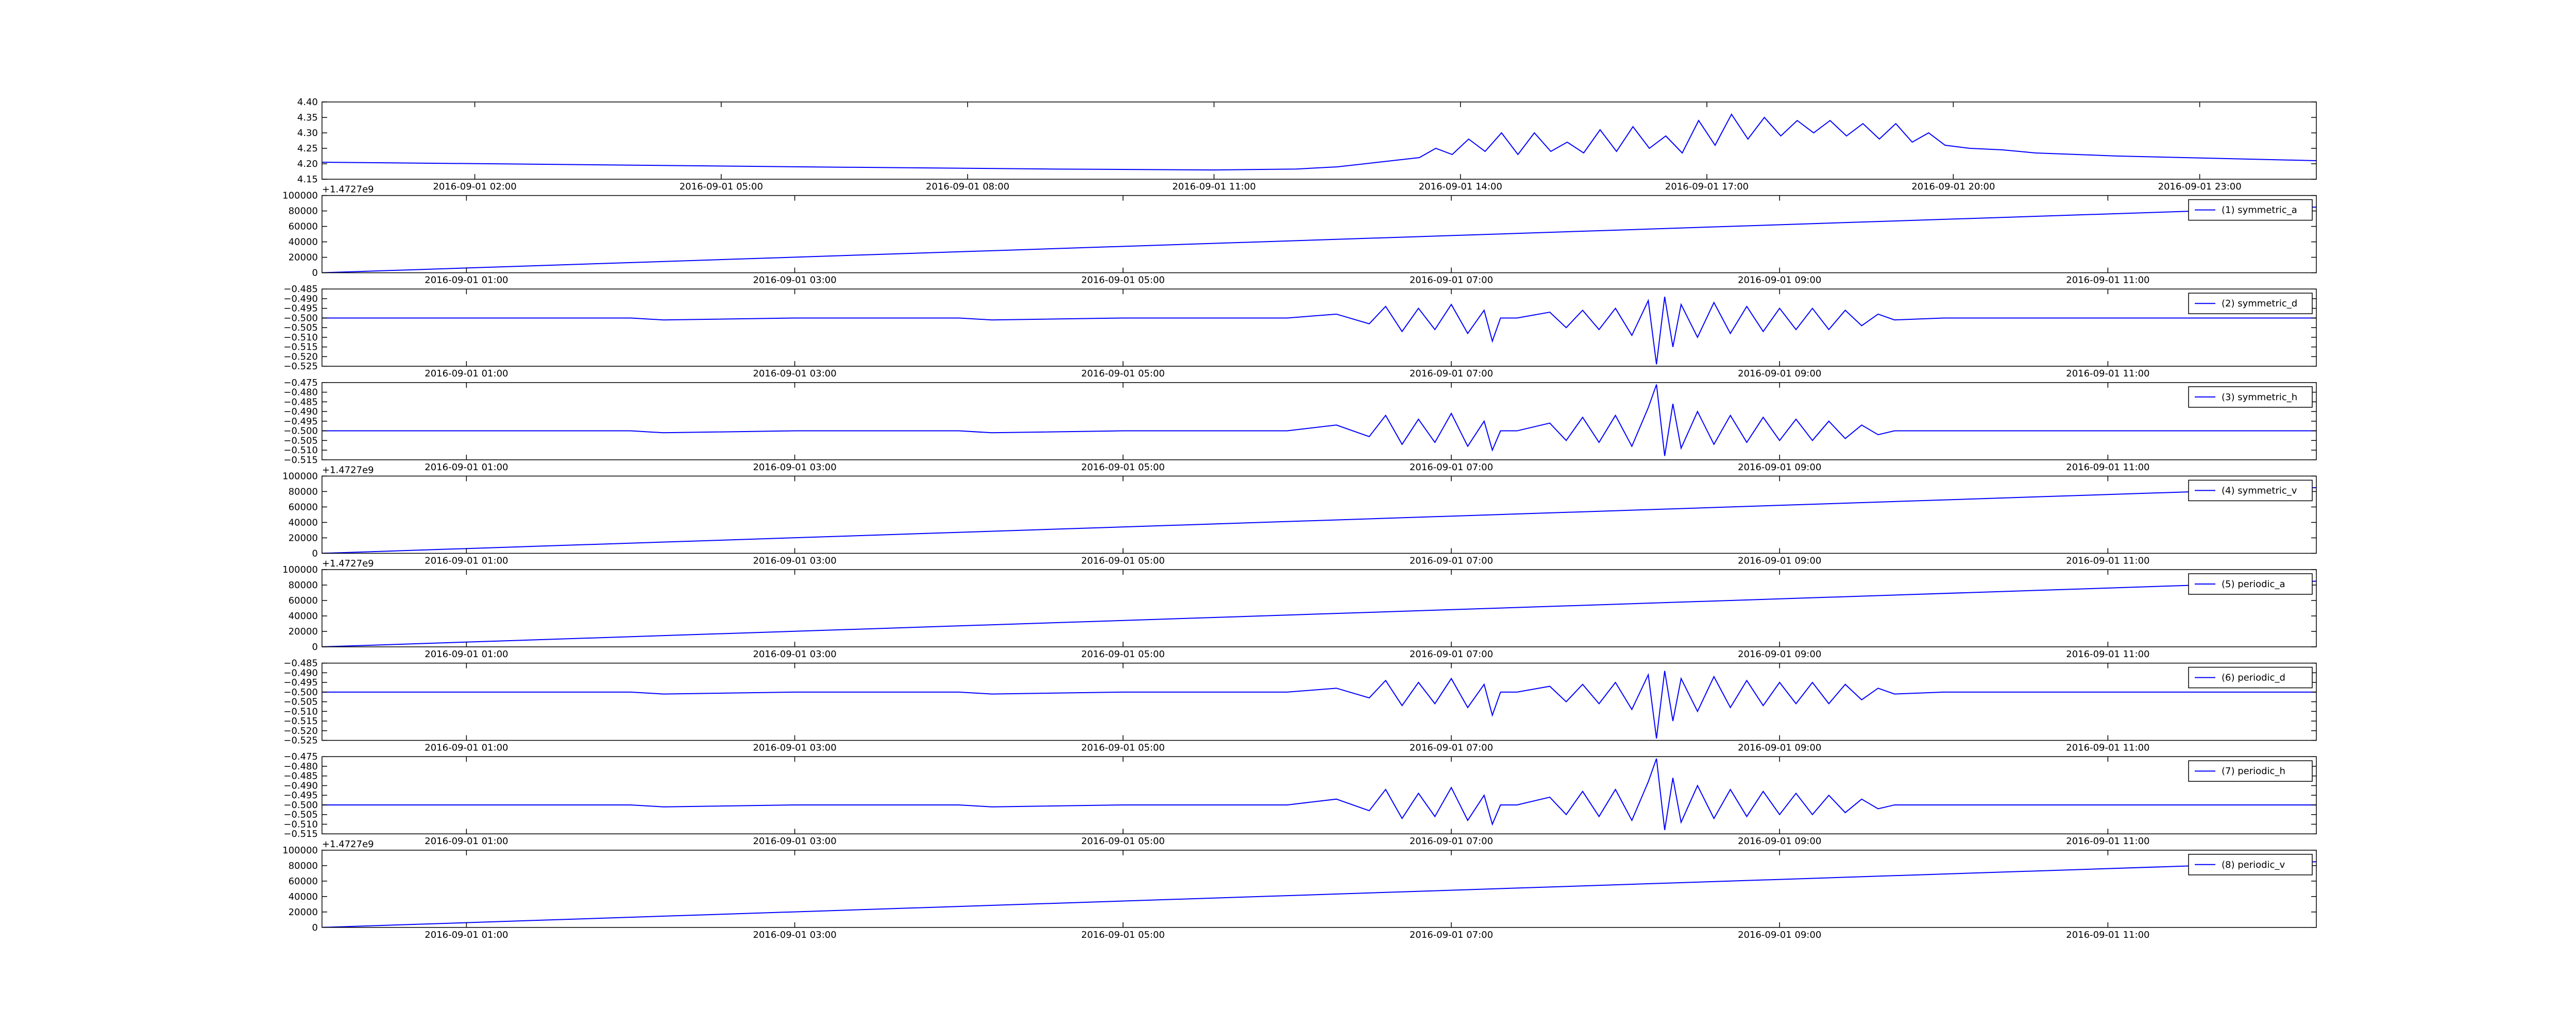 The image size is (2576, 1030). Describe the element at coordinates (2253, 771) in the screenshot. I see `legend-label: (7) periodic_h` at that location.